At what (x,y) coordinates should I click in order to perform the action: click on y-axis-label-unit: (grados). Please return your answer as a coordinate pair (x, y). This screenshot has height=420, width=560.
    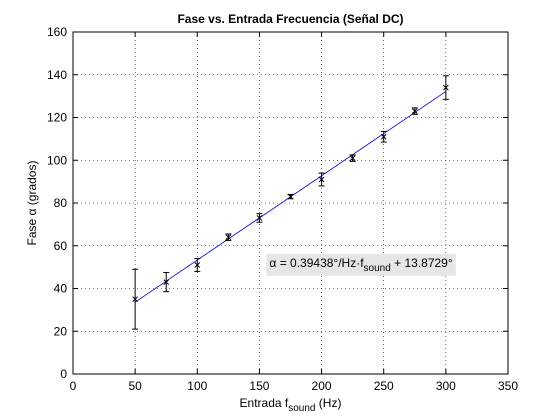
    Looking at the image, I should click on (32, 185).